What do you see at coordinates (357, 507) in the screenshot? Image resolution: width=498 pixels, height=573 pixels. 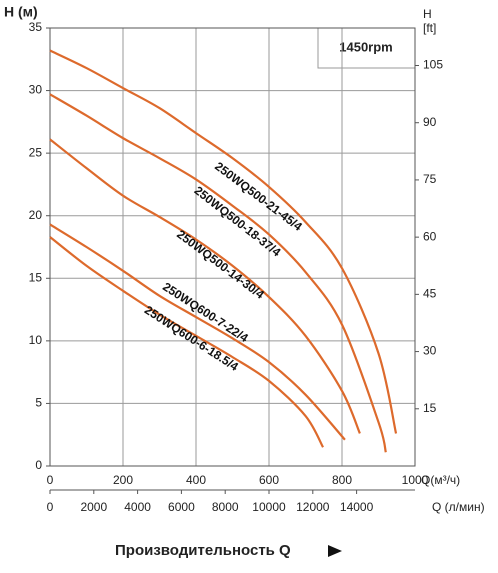 I see `x2-tick-label: 14000` at bounding box center [357, 507].